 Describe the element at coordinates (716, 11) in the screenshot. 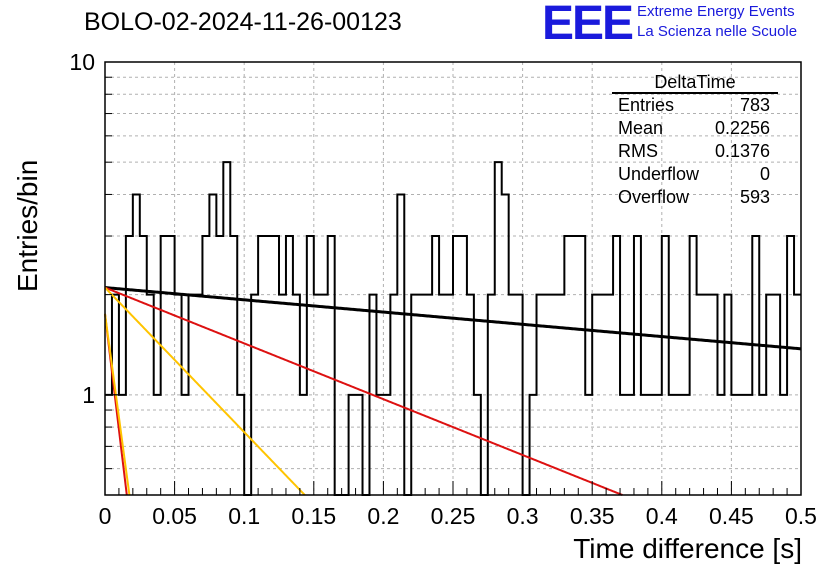

I see `logo-tagline-1: Extreme Energy Events` at that location.